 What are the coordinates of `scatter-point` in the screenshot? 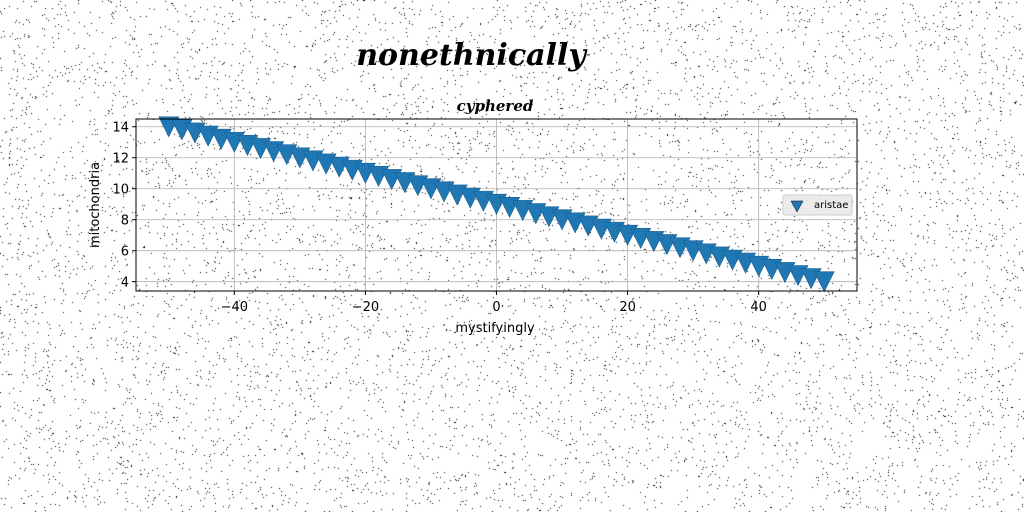 It's located at (824, 282).